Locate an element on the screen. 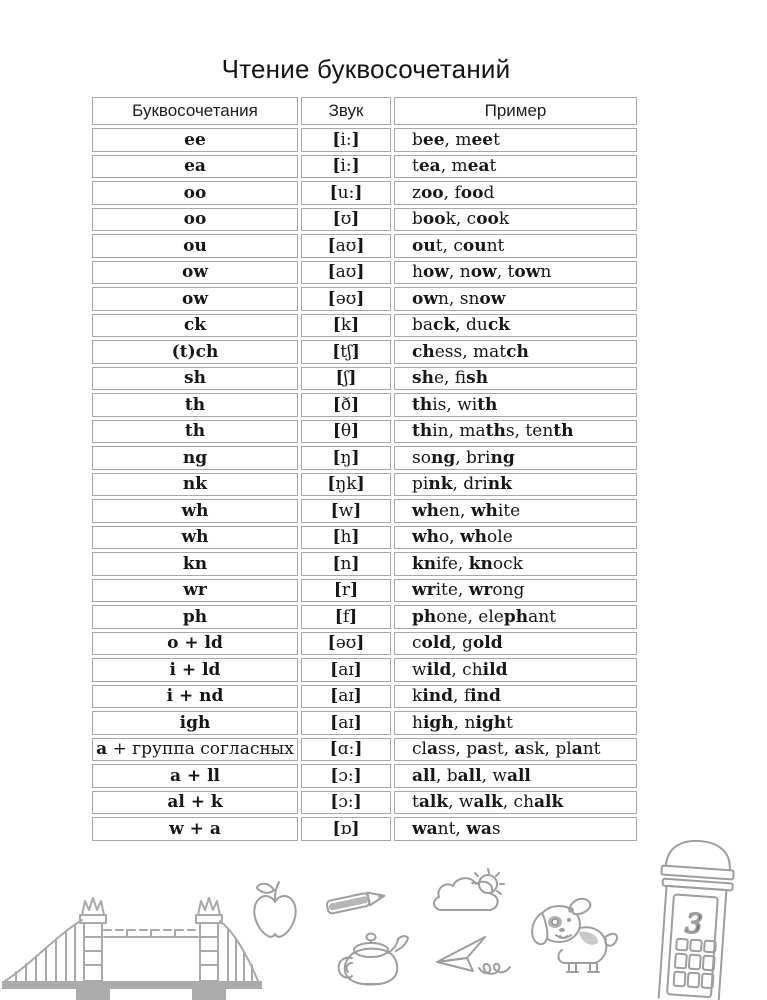 The image size is (767, 1000). apple-illustration is located at coordinates (275, 910).